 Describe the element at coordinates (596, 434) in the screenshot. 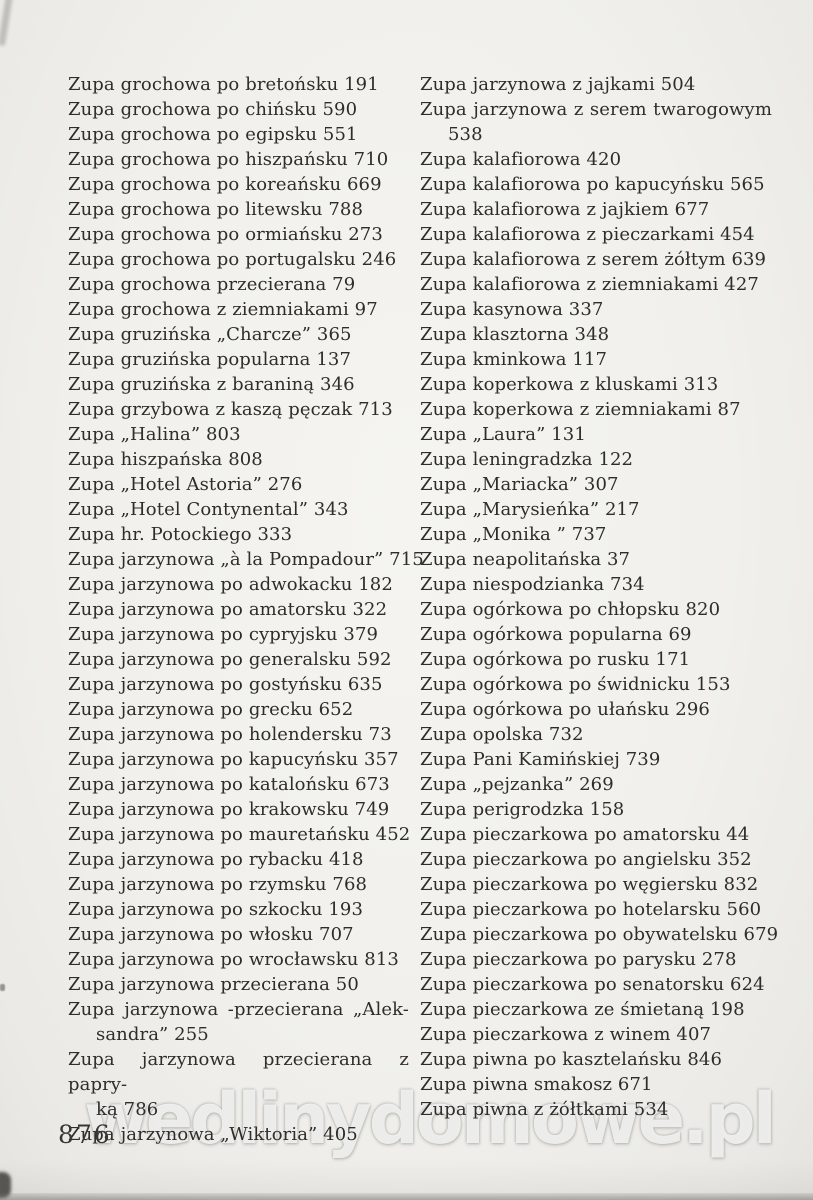

I see `index-entry: Zupa „Laura” 131` at that location.